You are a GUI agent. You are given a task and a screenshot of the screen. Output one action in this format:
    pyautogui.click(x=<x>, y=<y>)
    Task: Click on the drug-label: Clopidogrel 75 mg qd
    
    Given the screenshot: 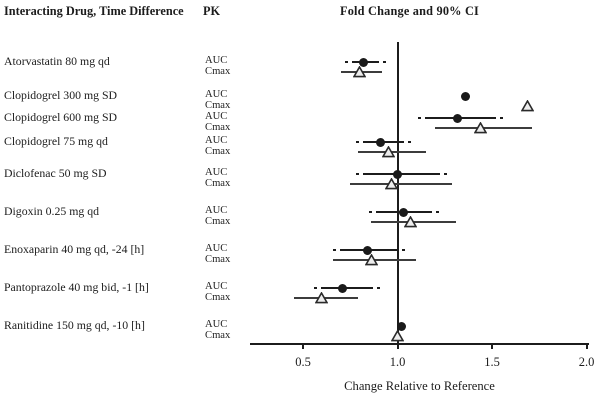 What is the action you would take?
    pyautogui.click(x=56, y=141)
    